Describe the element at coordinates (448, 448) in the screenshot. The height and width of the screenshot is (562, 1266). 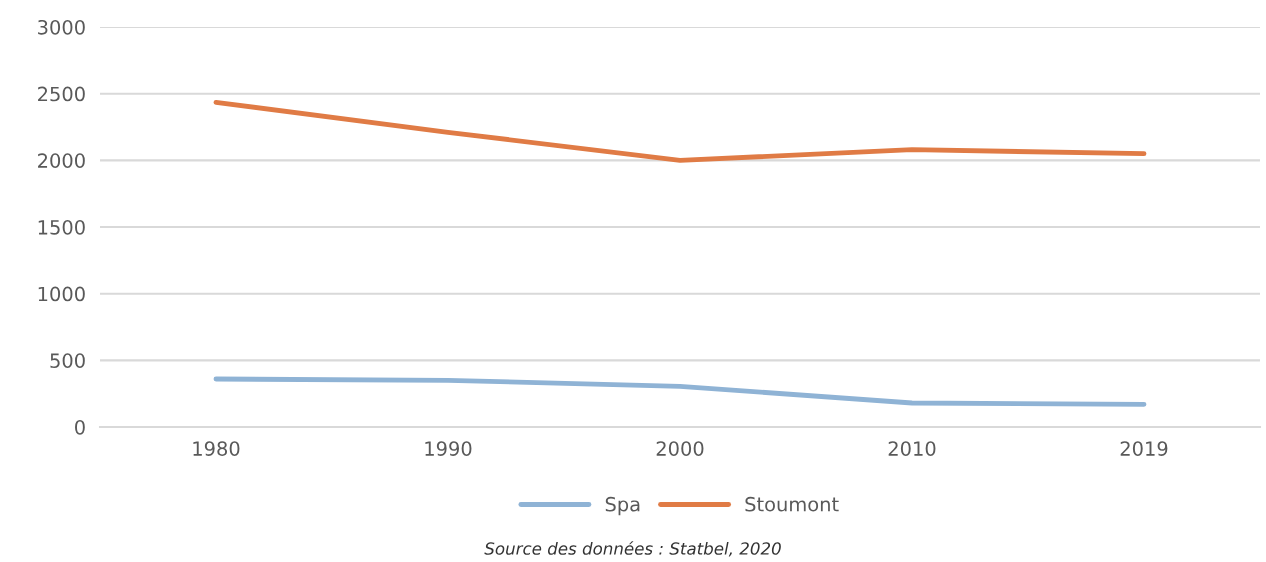
I see `x-tick-label: 1990` at that location.